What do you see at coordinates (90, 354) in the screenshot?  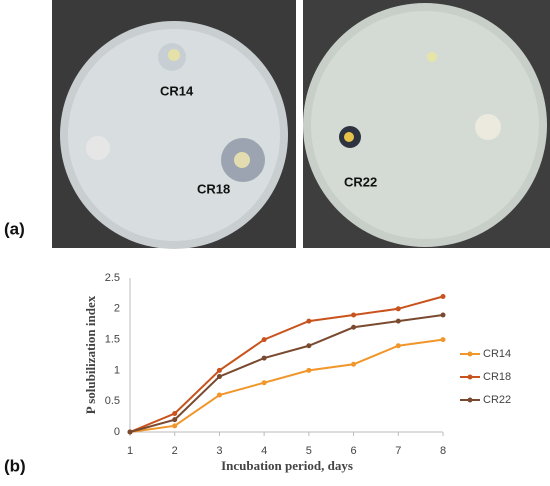 I see `y-axis-label: P solubilization index` at bounding box center [90, 354].